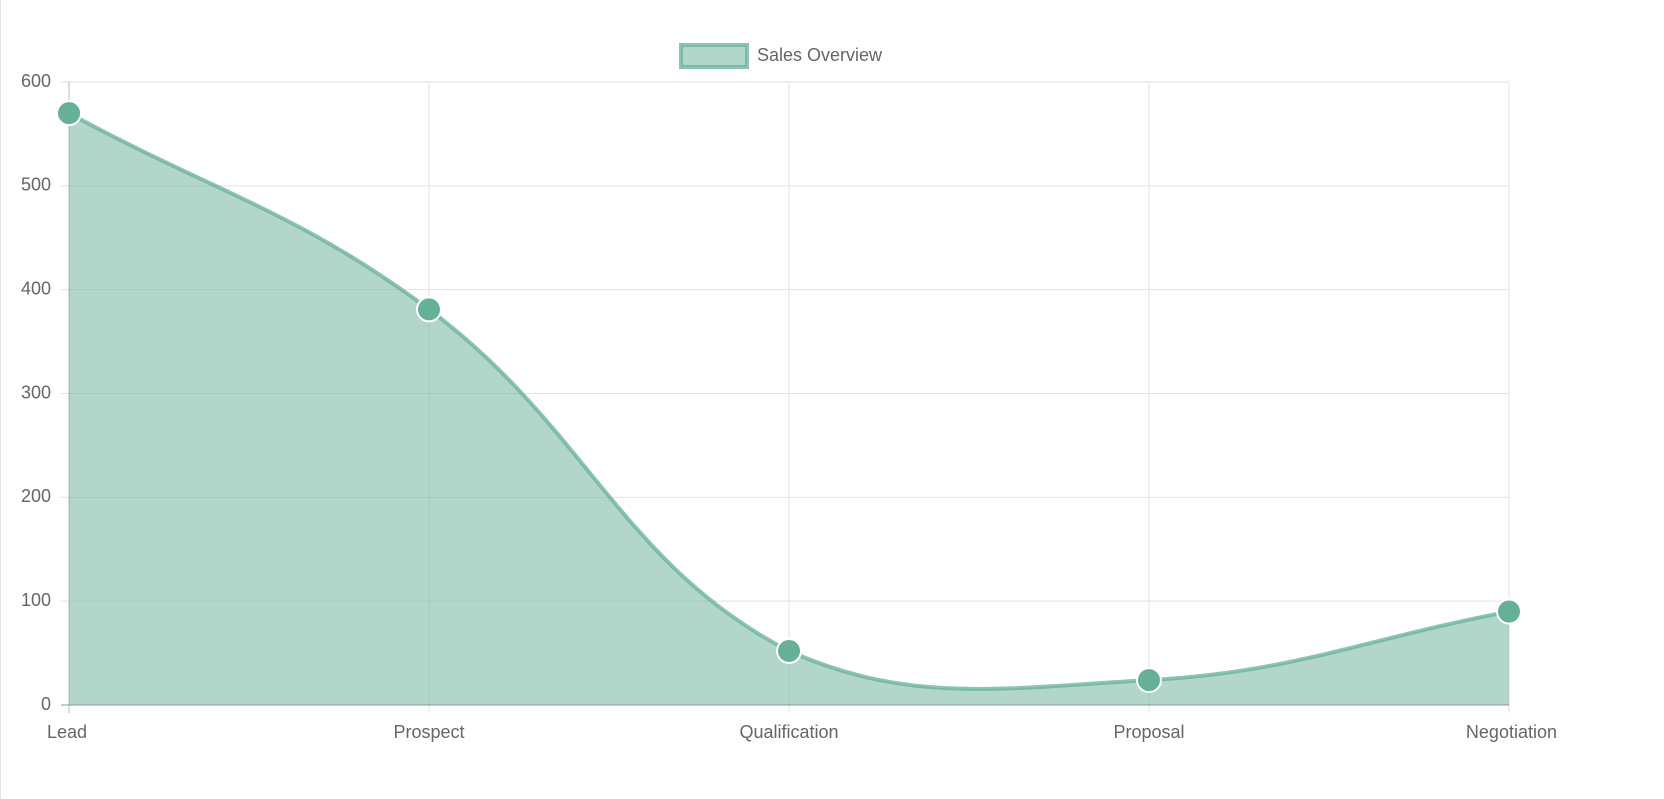 The image size is (1664, 799). I want to click on legend-label: Sales Overview, so click(820, 55).